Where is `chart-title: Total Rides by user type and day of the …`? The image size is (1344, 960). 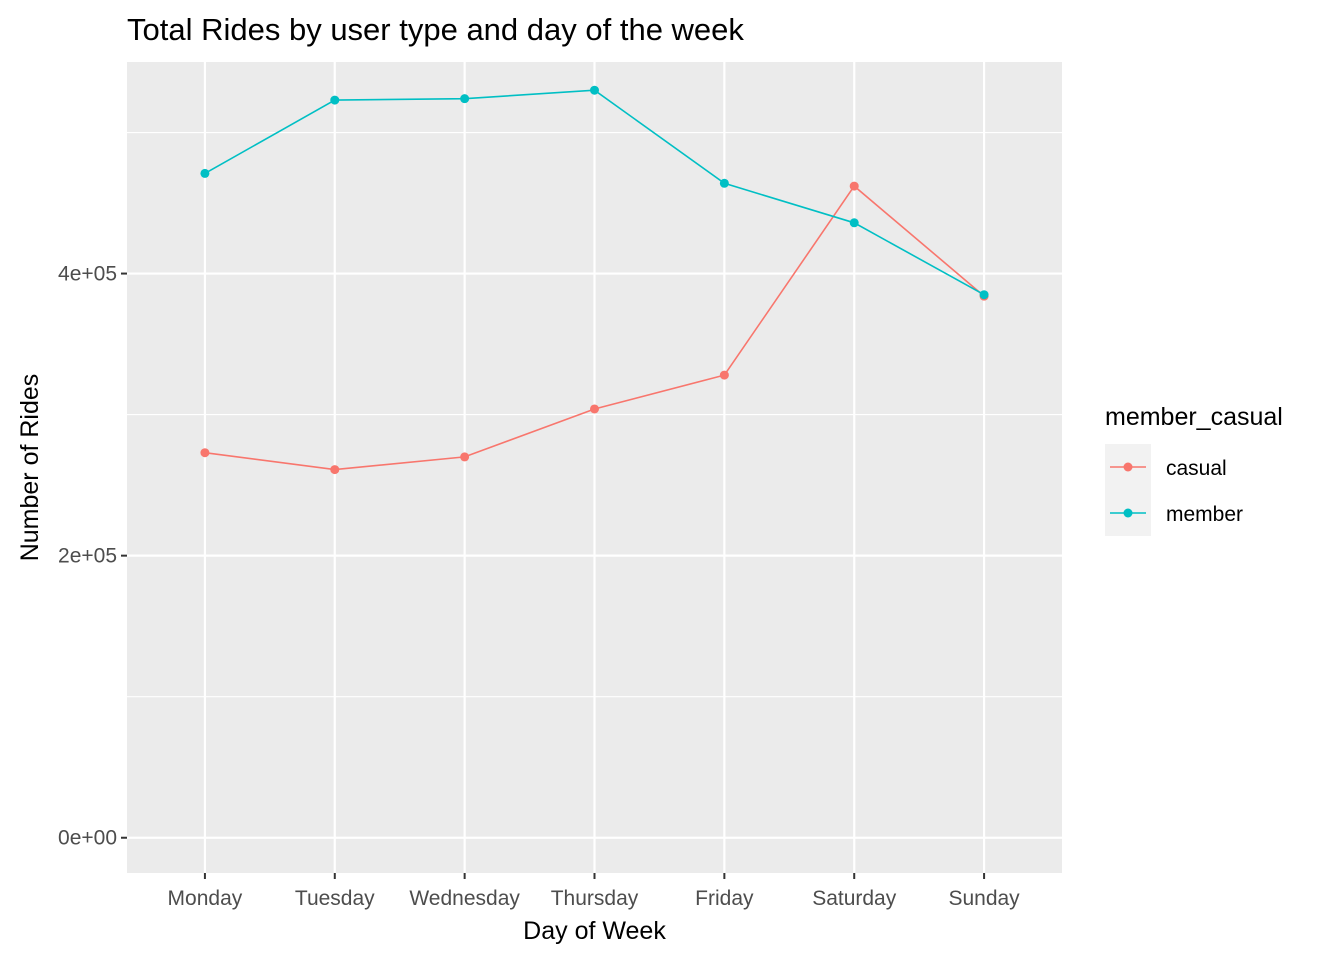
chart-title: Total Rides by user type and day of the … is located at coordinates (435, 29).